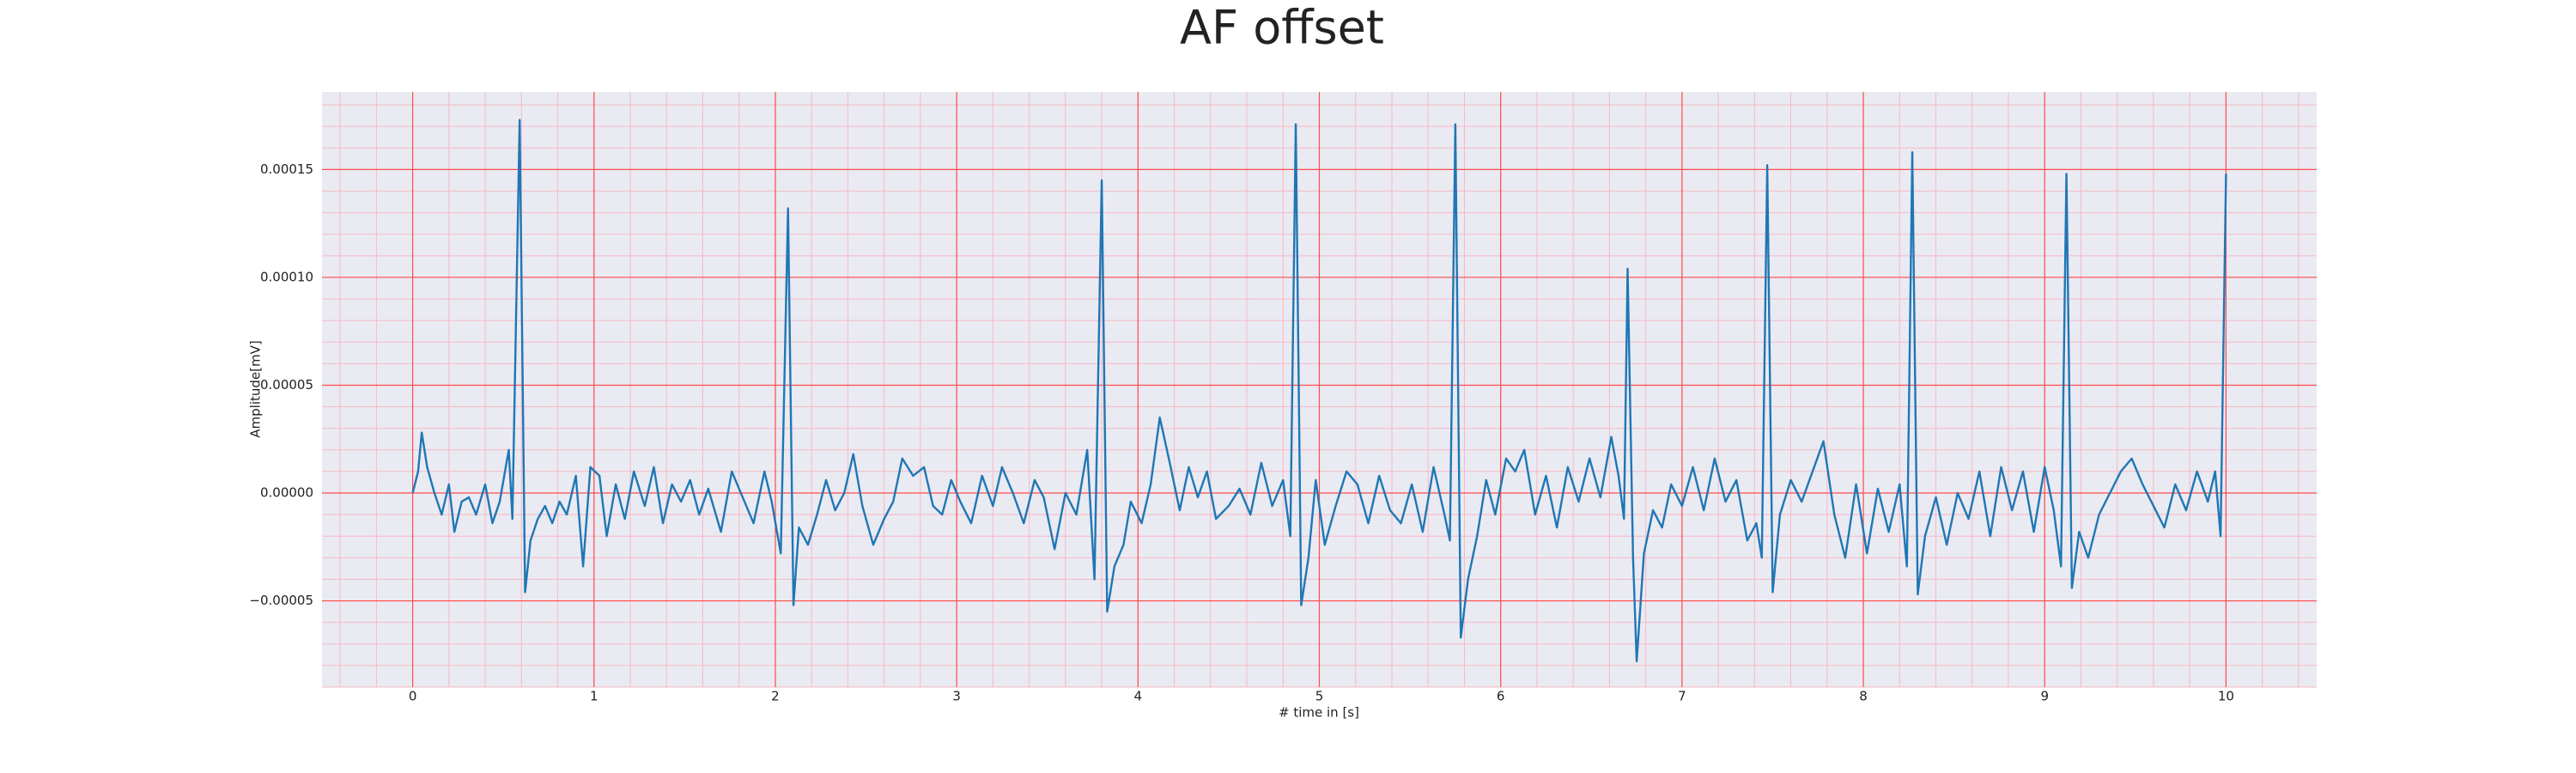 Image resolution: width=2576 pixels, height=773 pixels. What do you see at coordinates (957, 696) in the screenshot?
I see `x-tick-label: 3` at bounding box center [957, 696].